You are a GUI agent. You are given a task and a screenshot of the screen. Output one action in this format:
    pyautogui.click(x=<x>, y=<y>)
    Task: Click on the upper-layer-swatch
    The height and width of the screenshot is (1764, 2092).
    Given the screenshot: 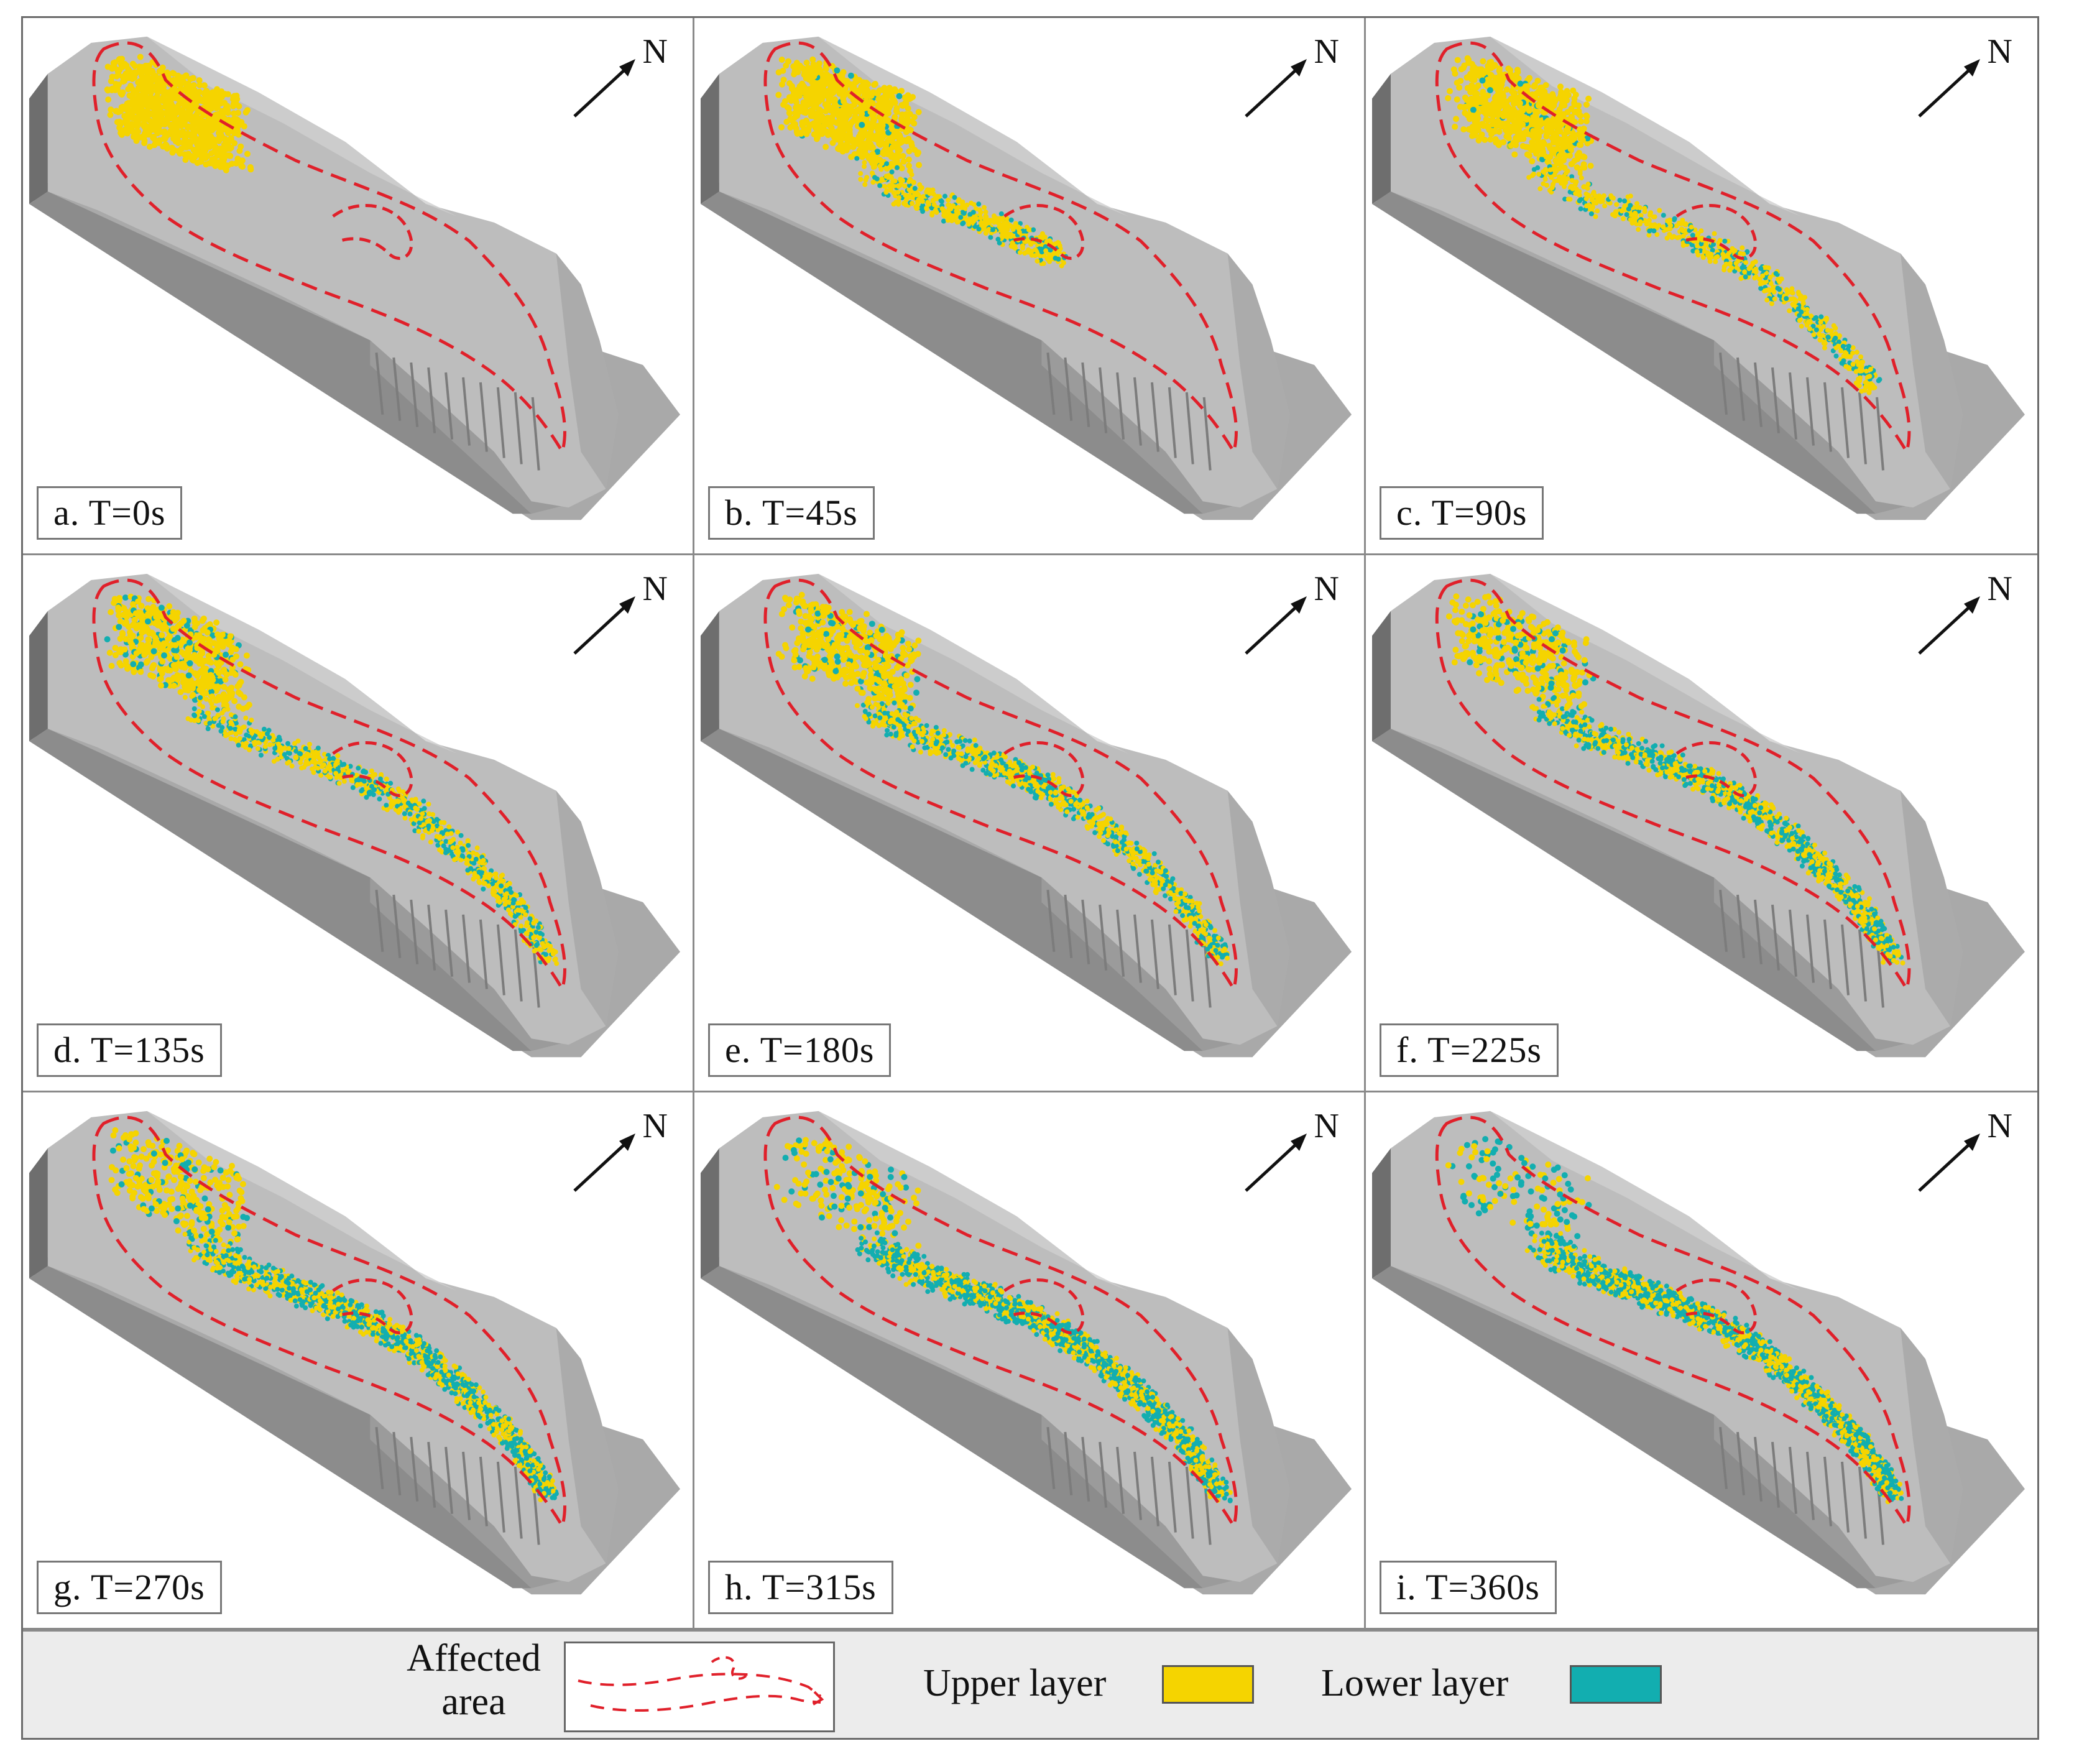 What is the action you would take?
    pyautogui.click(x=1208, y=1684)
    